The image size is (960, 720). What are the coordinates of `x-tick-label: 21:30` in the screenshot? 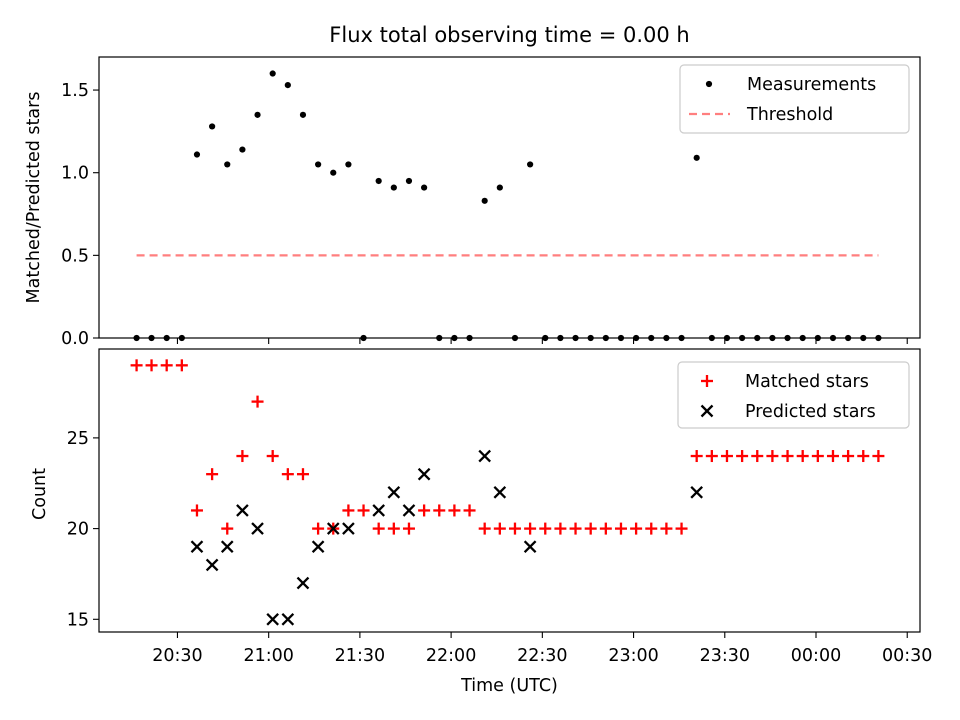 It's located at (360, 656).